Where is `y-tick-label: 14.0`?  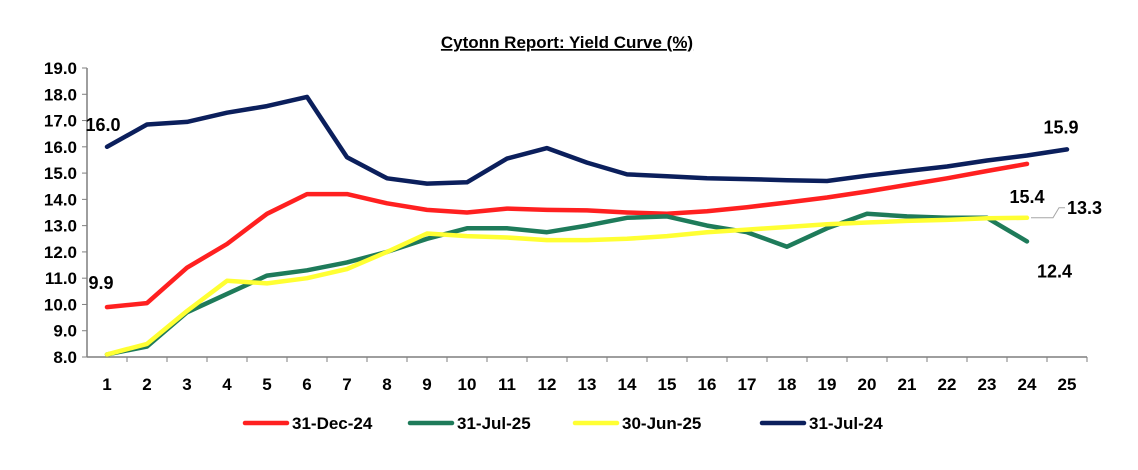 y-tick-label: 14.0 is located at coordinates (60, 199).